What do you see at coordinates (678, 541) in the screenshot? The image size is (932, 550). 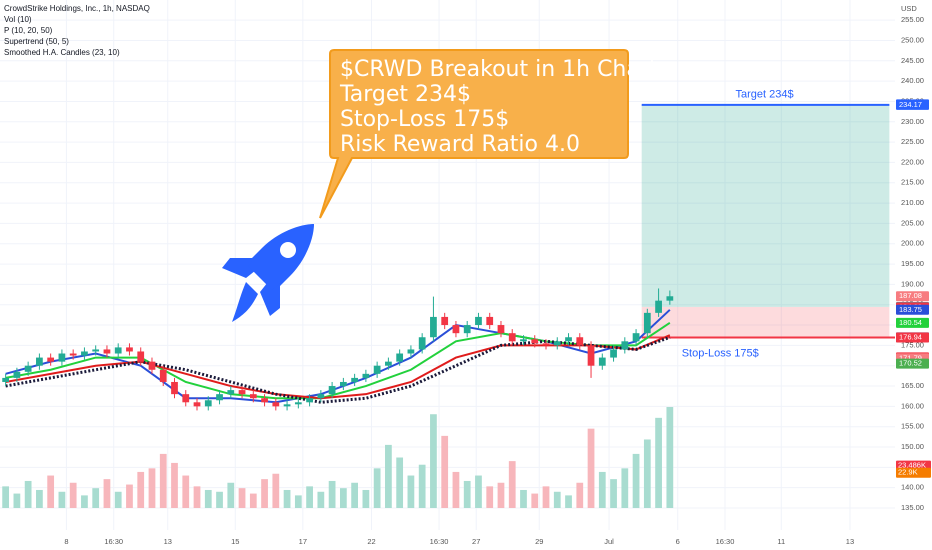 I see `x-tick-label: 6` at bounding box center [678, 541].